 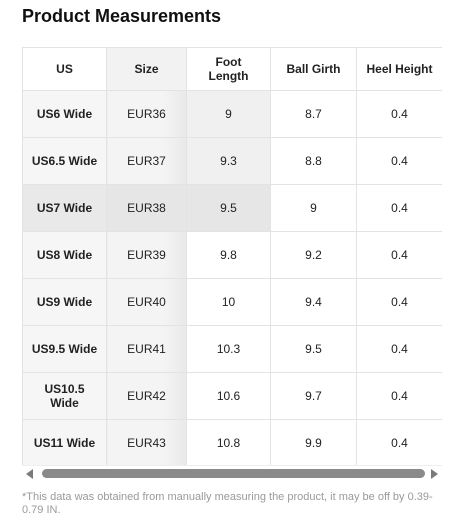 What do you see at coordinates (313, 208) in the screenshot?
I see `cell-ball-girth: 9` at bounding box center [313, 208].